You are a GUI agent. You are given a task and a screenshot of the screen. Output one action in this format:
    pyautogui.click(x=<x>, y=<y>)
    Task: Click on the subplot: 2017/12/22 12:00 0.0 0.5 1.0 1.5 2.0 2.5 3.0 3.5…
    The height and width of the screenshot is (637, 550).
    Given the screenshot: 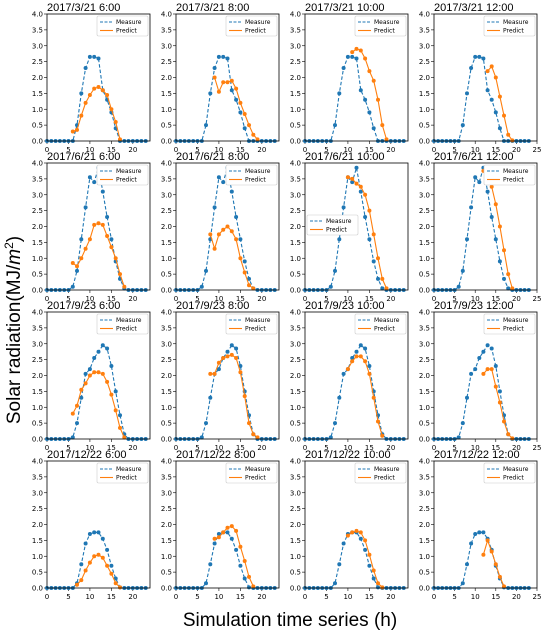 What is the action you would take?
    pyautogui.click(x=480, y=525)
    